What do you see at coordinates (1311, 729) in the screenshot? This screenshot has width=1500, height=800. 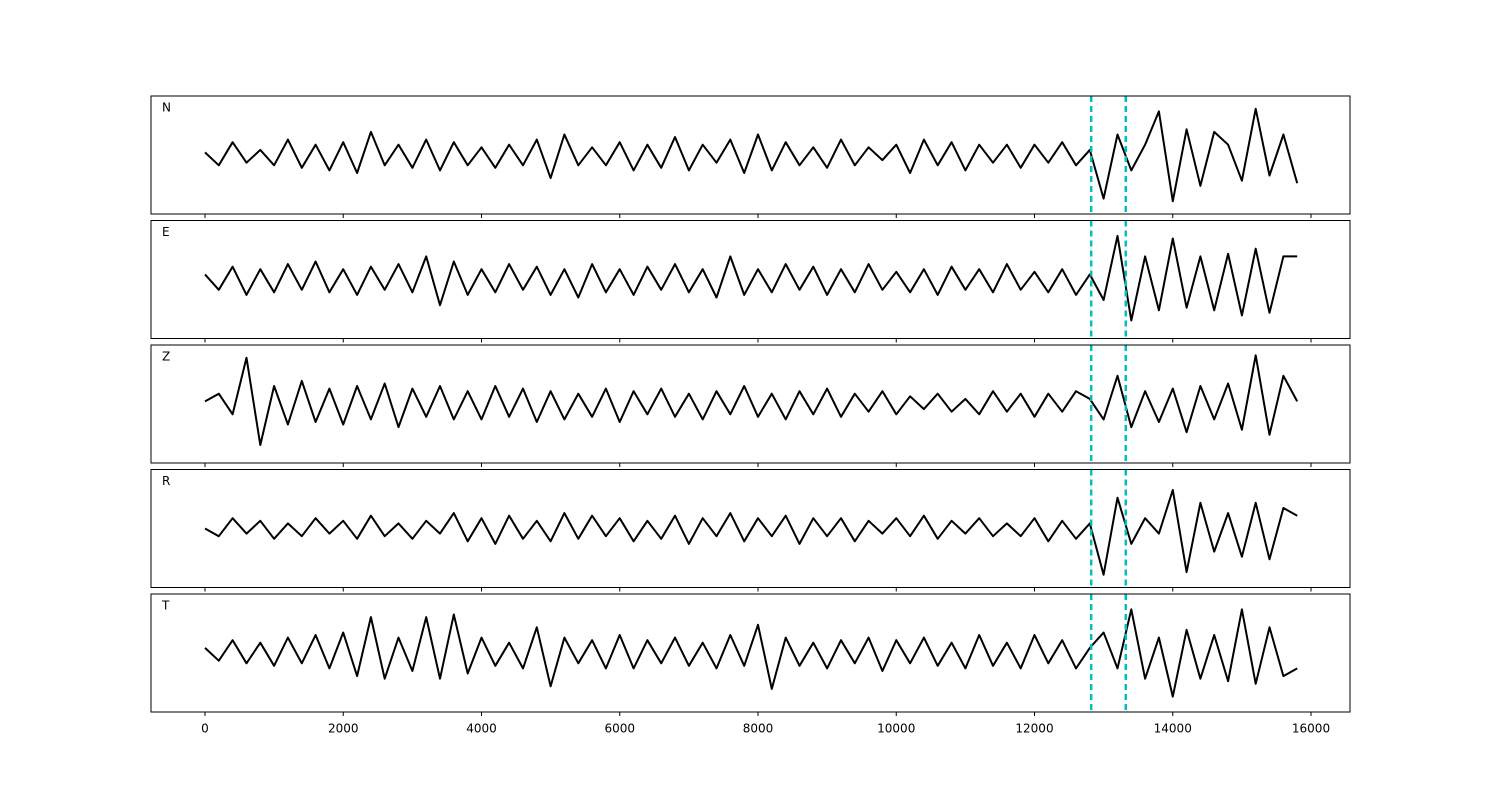 I see `x-tick-label: 16000` at bounding box center [1311, 729].